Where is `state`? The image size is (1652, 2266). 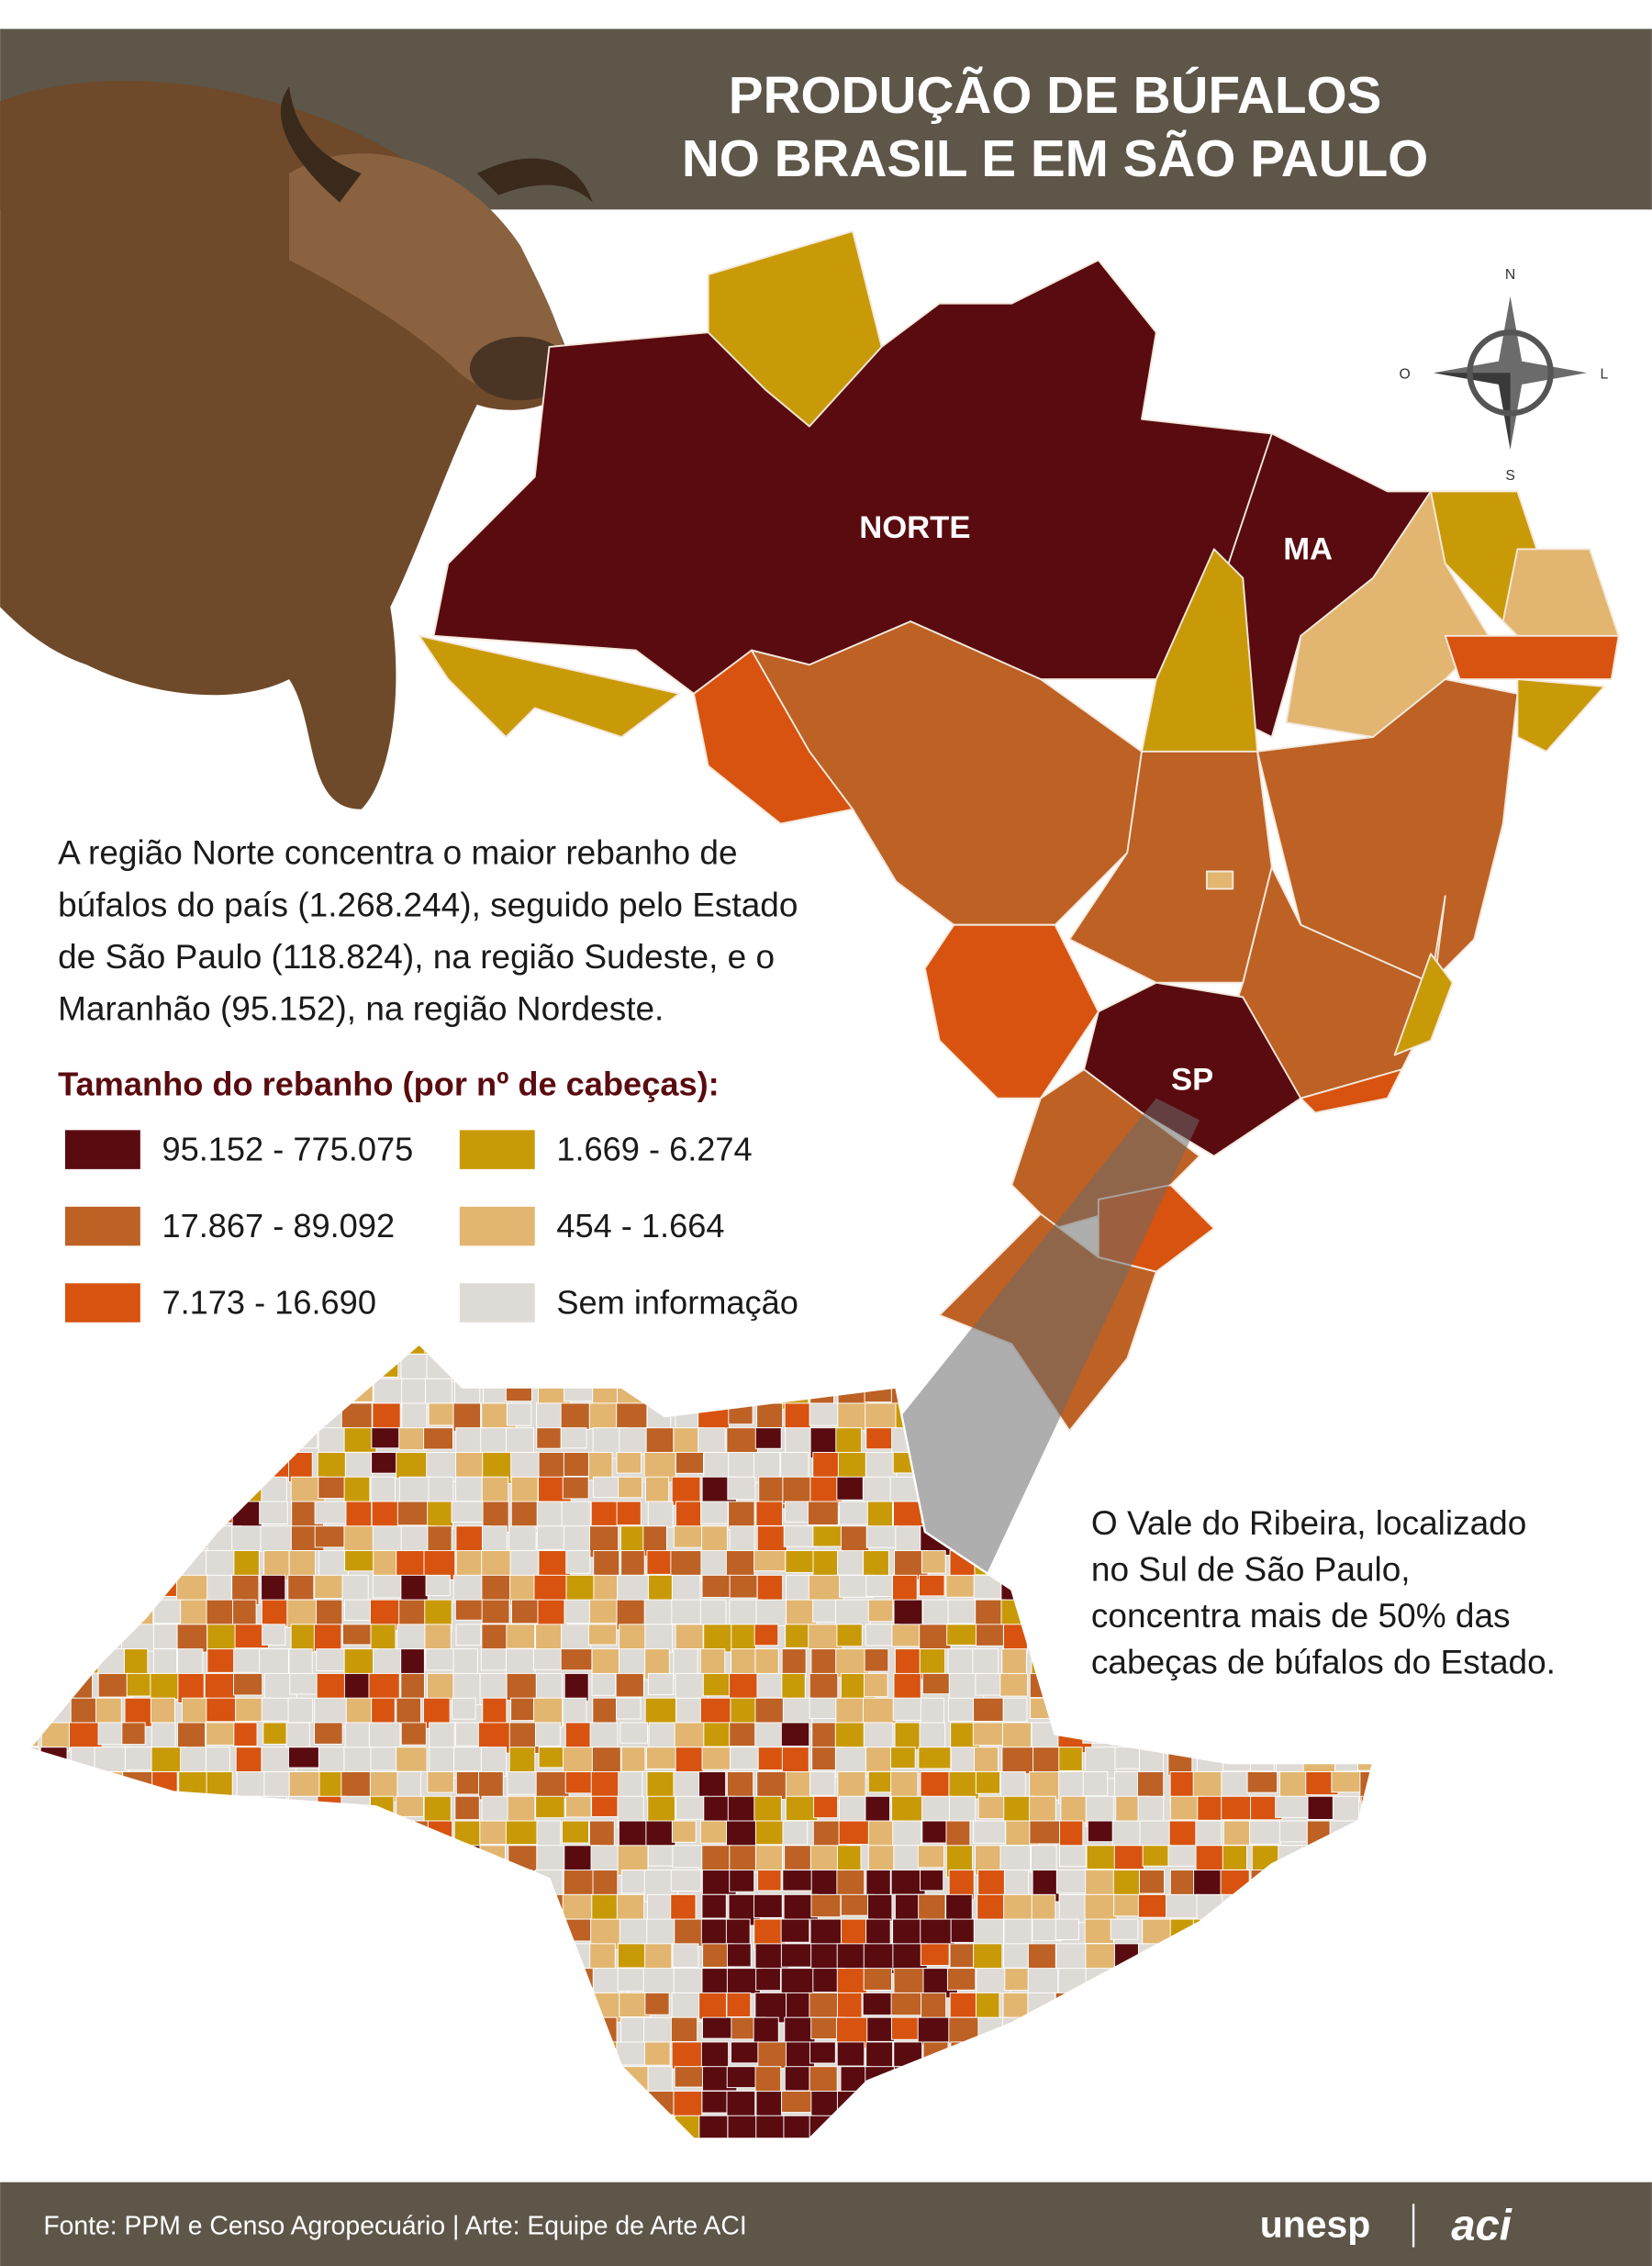
state is located at coordinates (1219, 880).